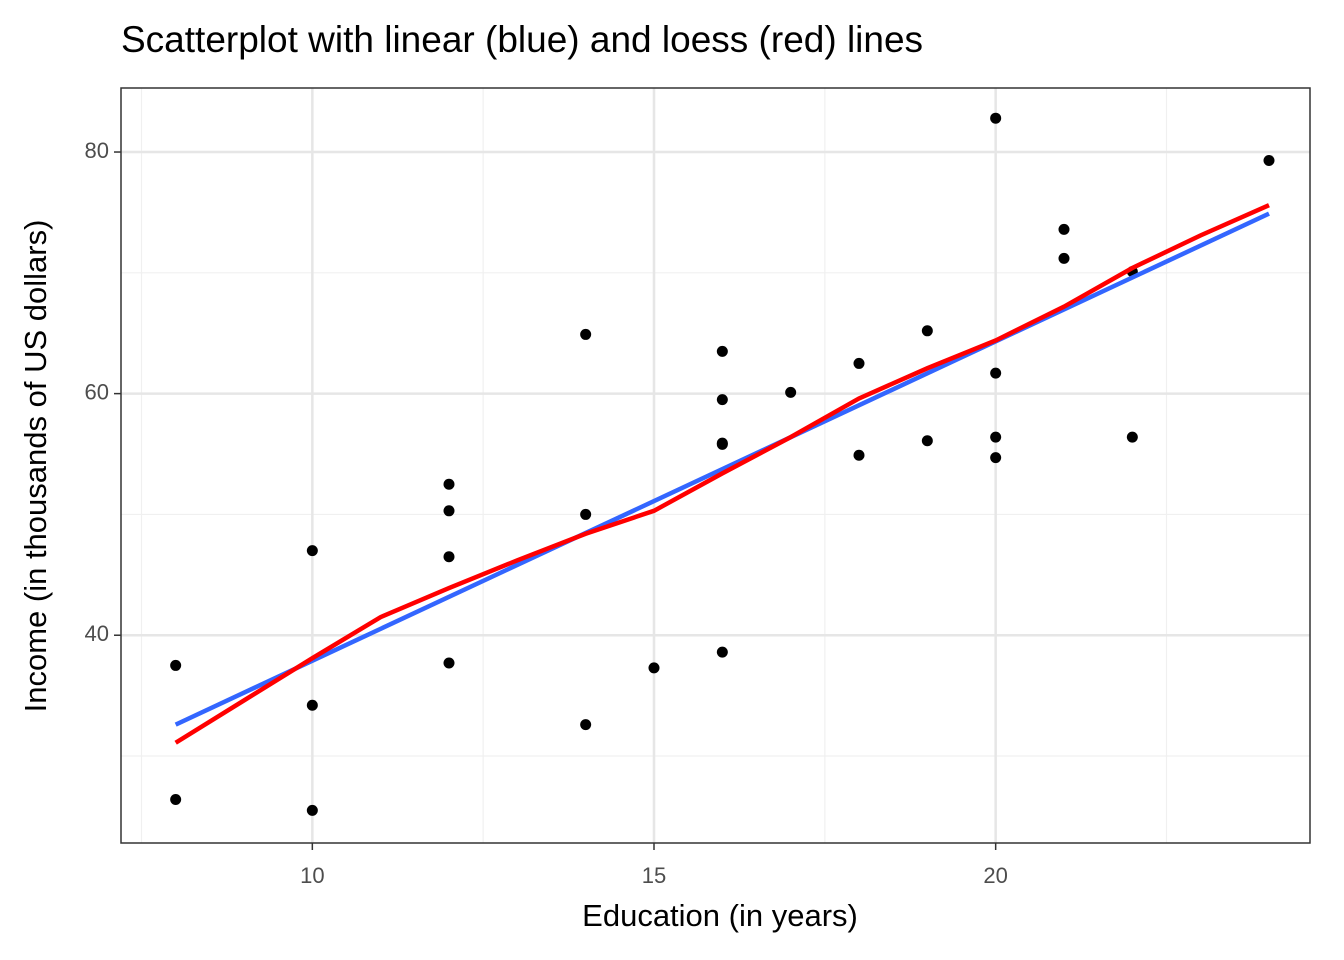  What do you see at coordinates (35, 466) in the screenshot?
I see `y-axis-label: Income (in thousands of US dollars)` at bounding box center [35, 466].